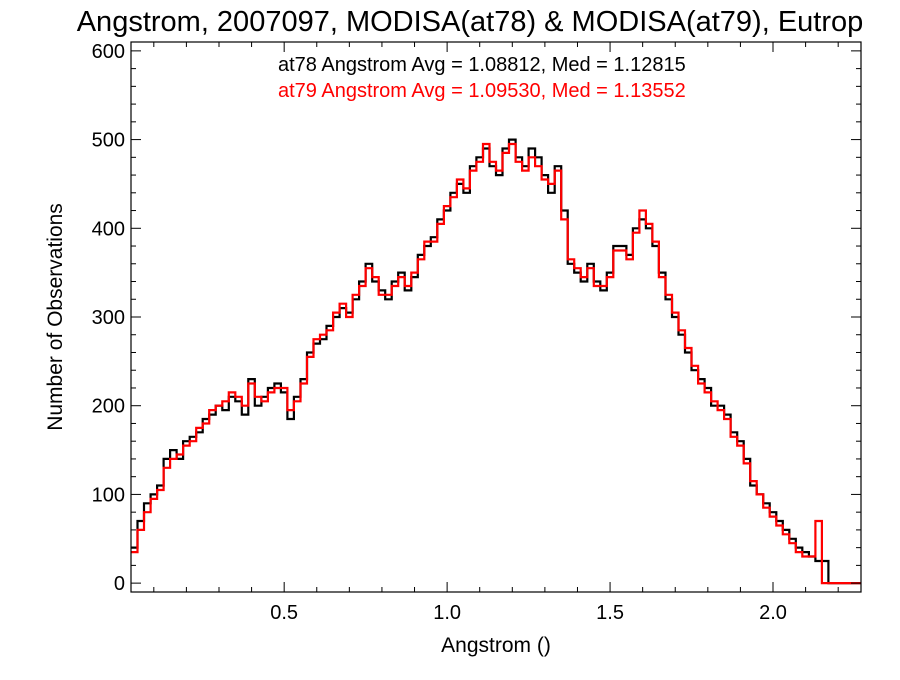  I want to click on x-tick-labels: 0.5 1.0 1.5 2.0, so click(528, 613).